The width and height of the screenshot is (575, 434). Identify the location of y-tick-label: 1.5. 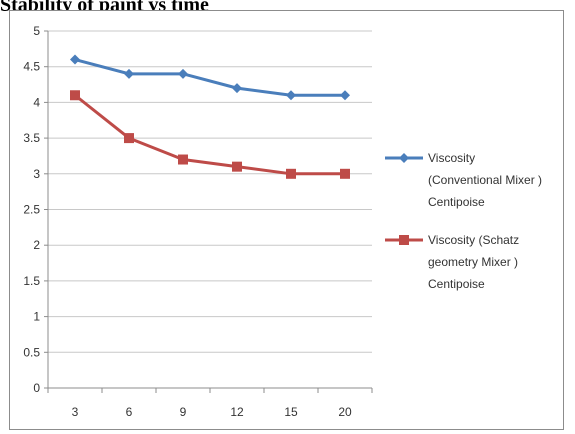
(31, 281).